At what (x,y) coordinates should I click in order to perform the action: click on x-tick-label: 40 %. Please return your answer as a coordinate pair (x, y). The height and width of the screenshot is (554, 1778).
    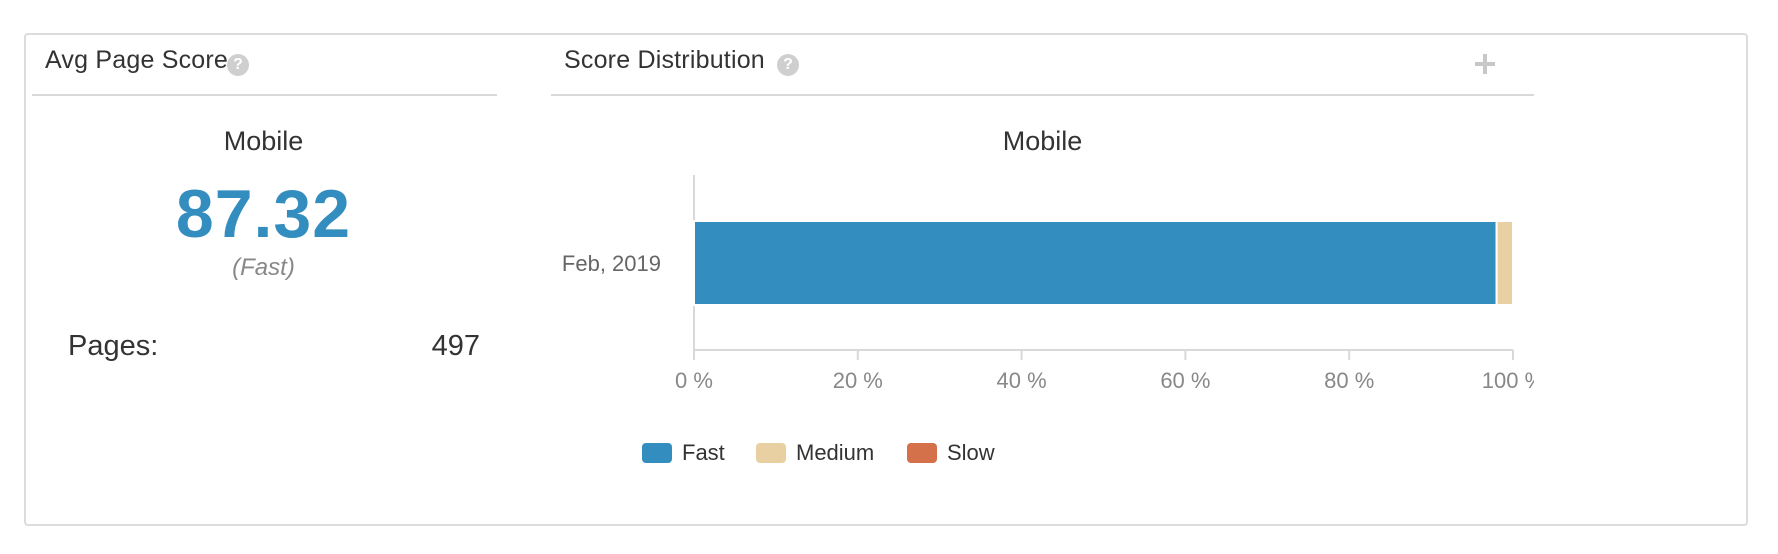
    Looking at the image, I should click on (1022, 380).